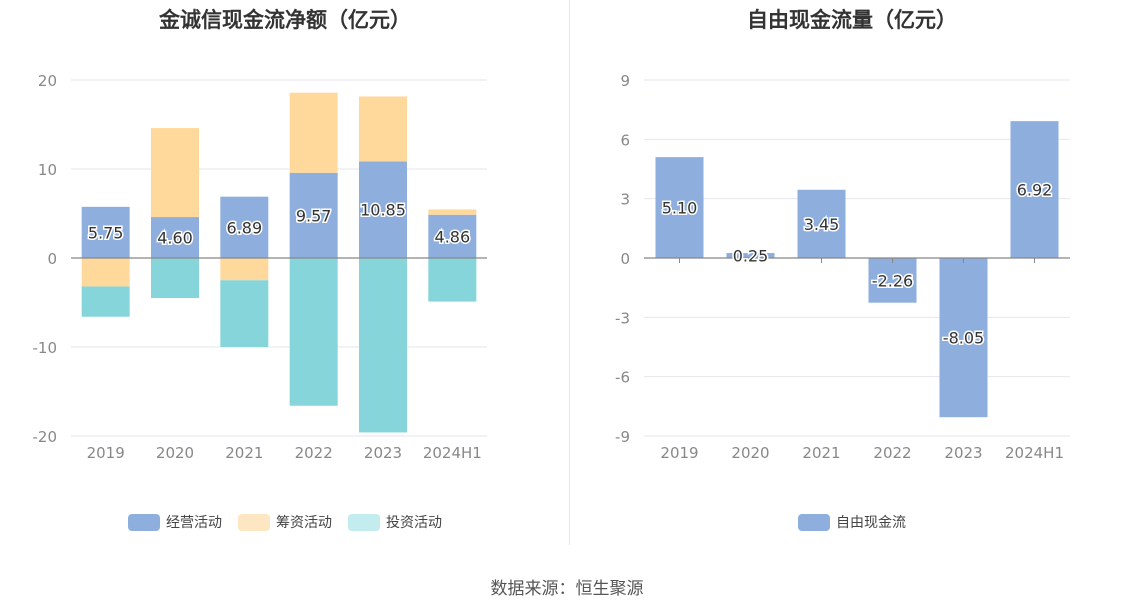  What do you see at coordinates (625, 81) in the screenshot?
I see `free-cashflow-y-tick-label: 9` at bounding box center [625, 81].